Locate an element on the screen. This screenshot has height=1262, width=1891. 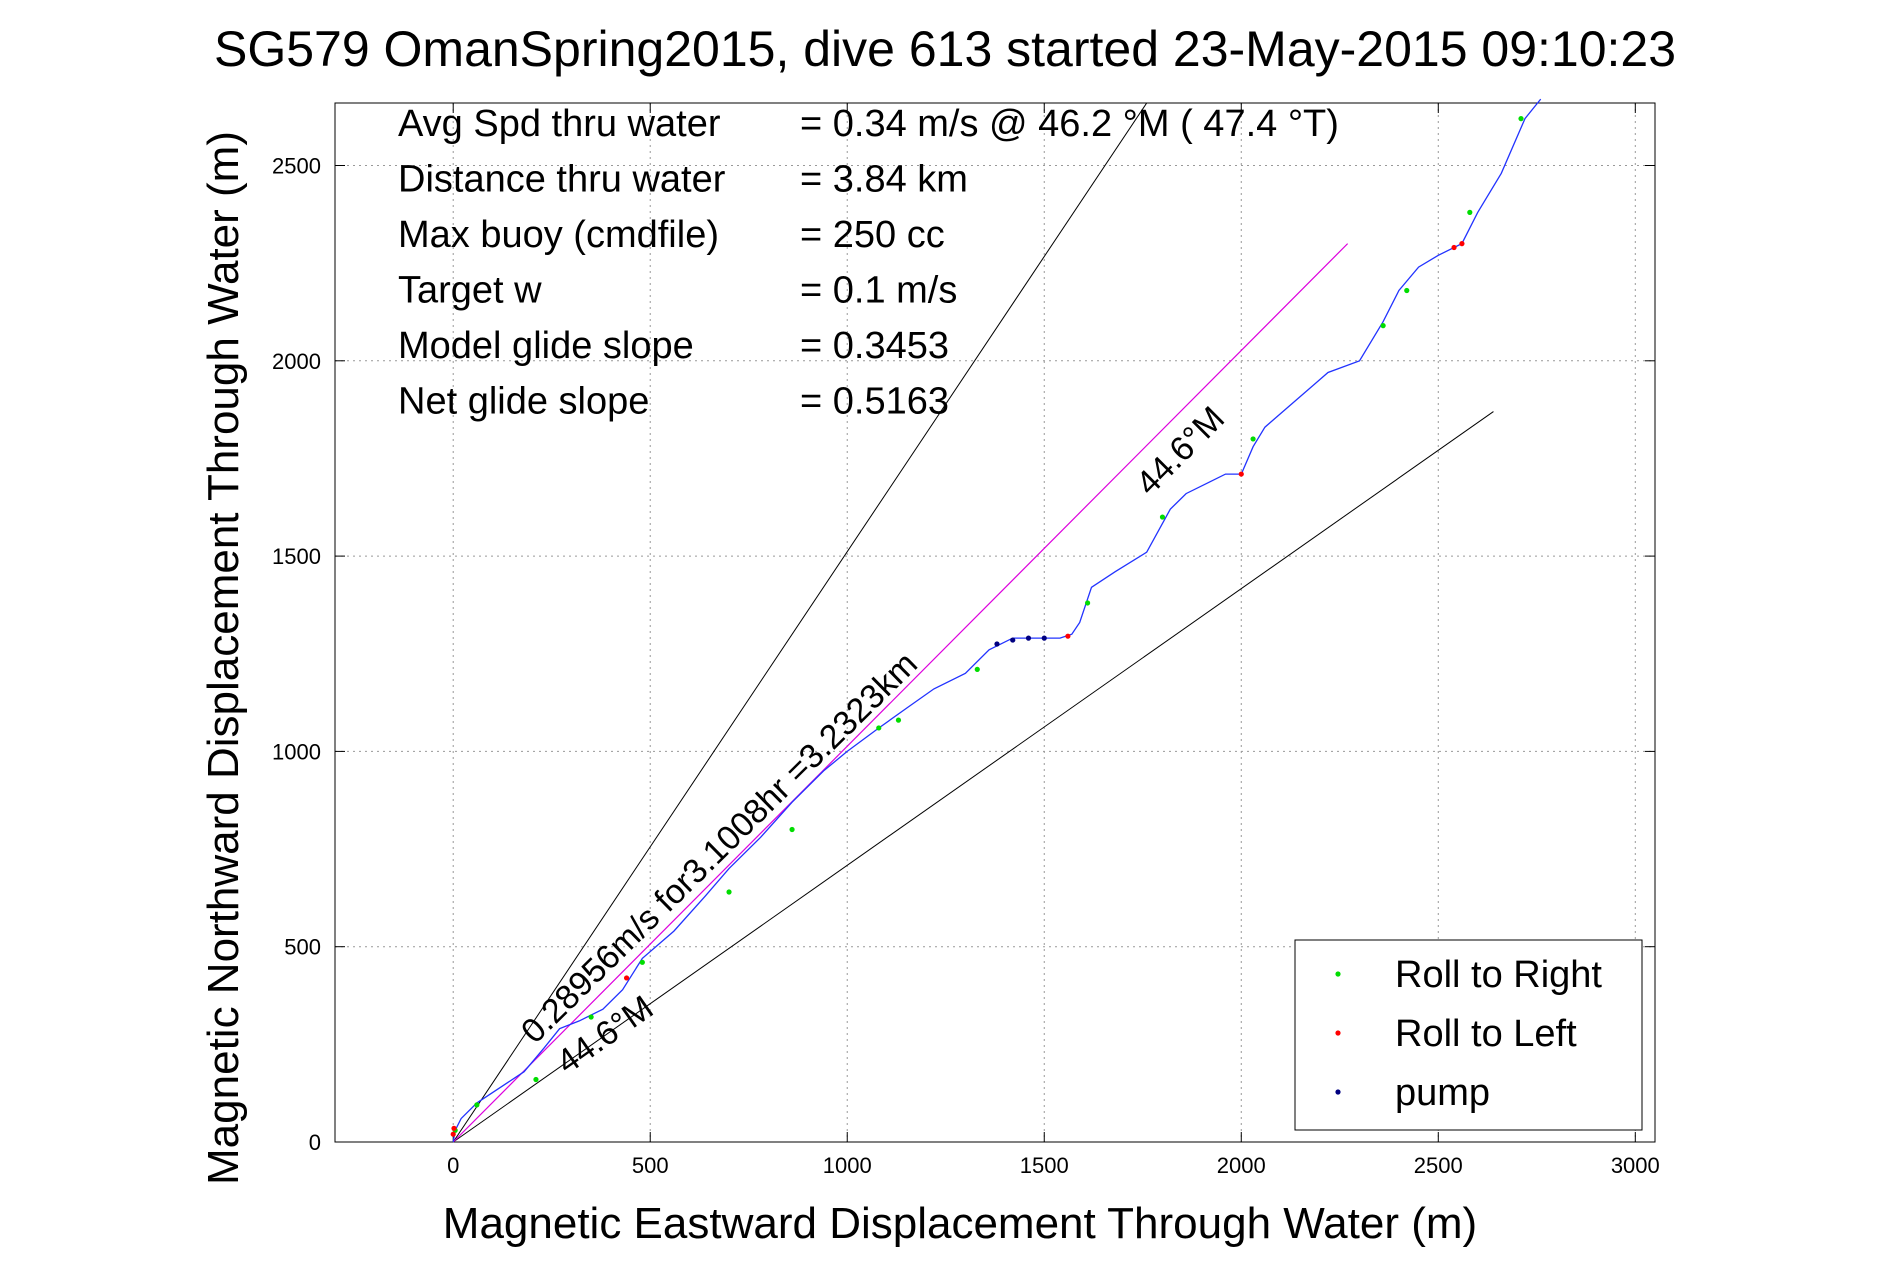
stat-label: Avg Spd thru water is located at coordinates (559, 124).